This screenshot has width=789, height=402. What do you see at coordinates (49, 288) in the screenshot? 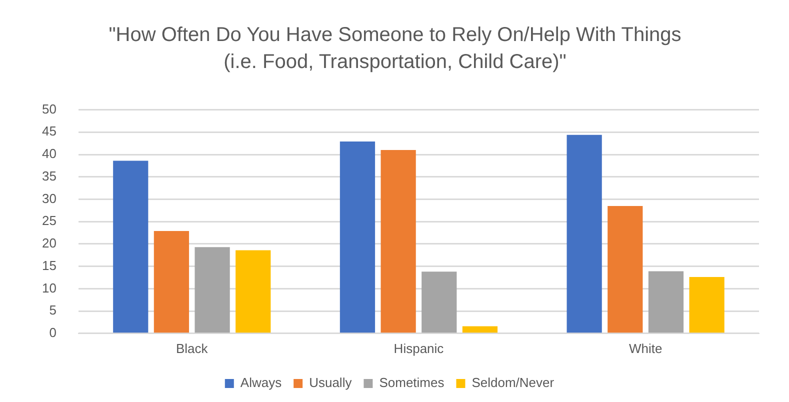
I see `y-tick-label: 10` at bounding box center [49, 288].